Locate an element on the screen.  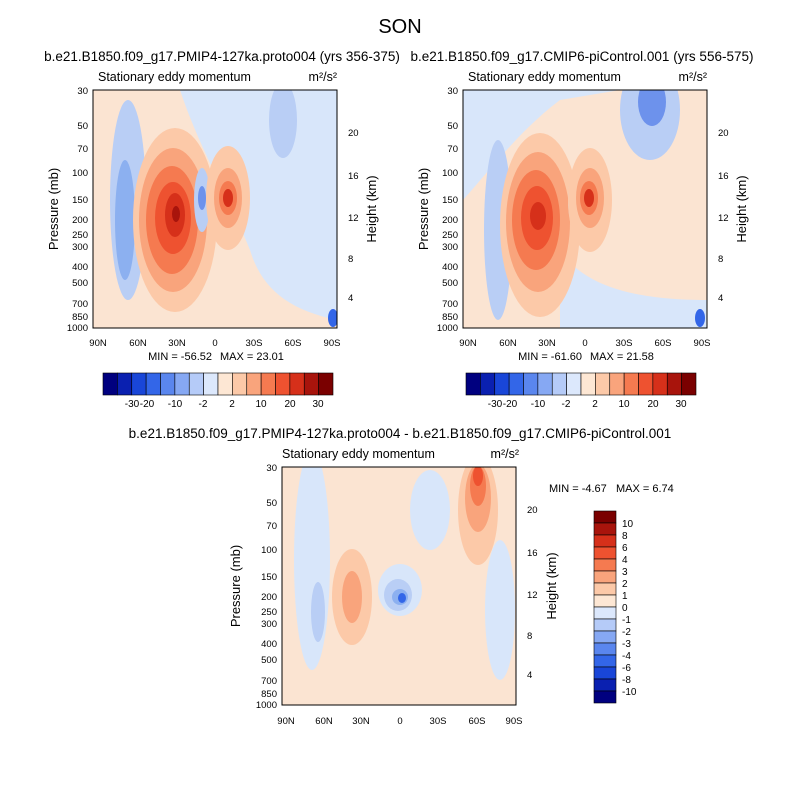
panel-2-ytick: 200 is located at coordinates (450, 220).